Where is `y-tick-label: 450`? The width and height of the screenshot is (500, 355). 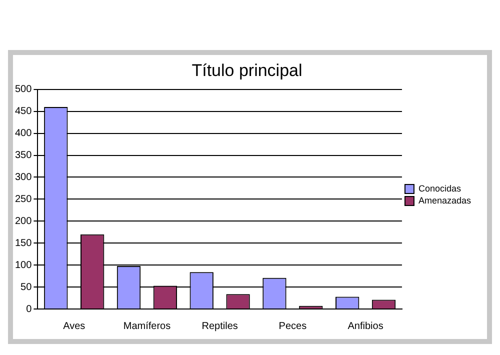
y-tick-label: 450 is located at coordinates (23, 112).